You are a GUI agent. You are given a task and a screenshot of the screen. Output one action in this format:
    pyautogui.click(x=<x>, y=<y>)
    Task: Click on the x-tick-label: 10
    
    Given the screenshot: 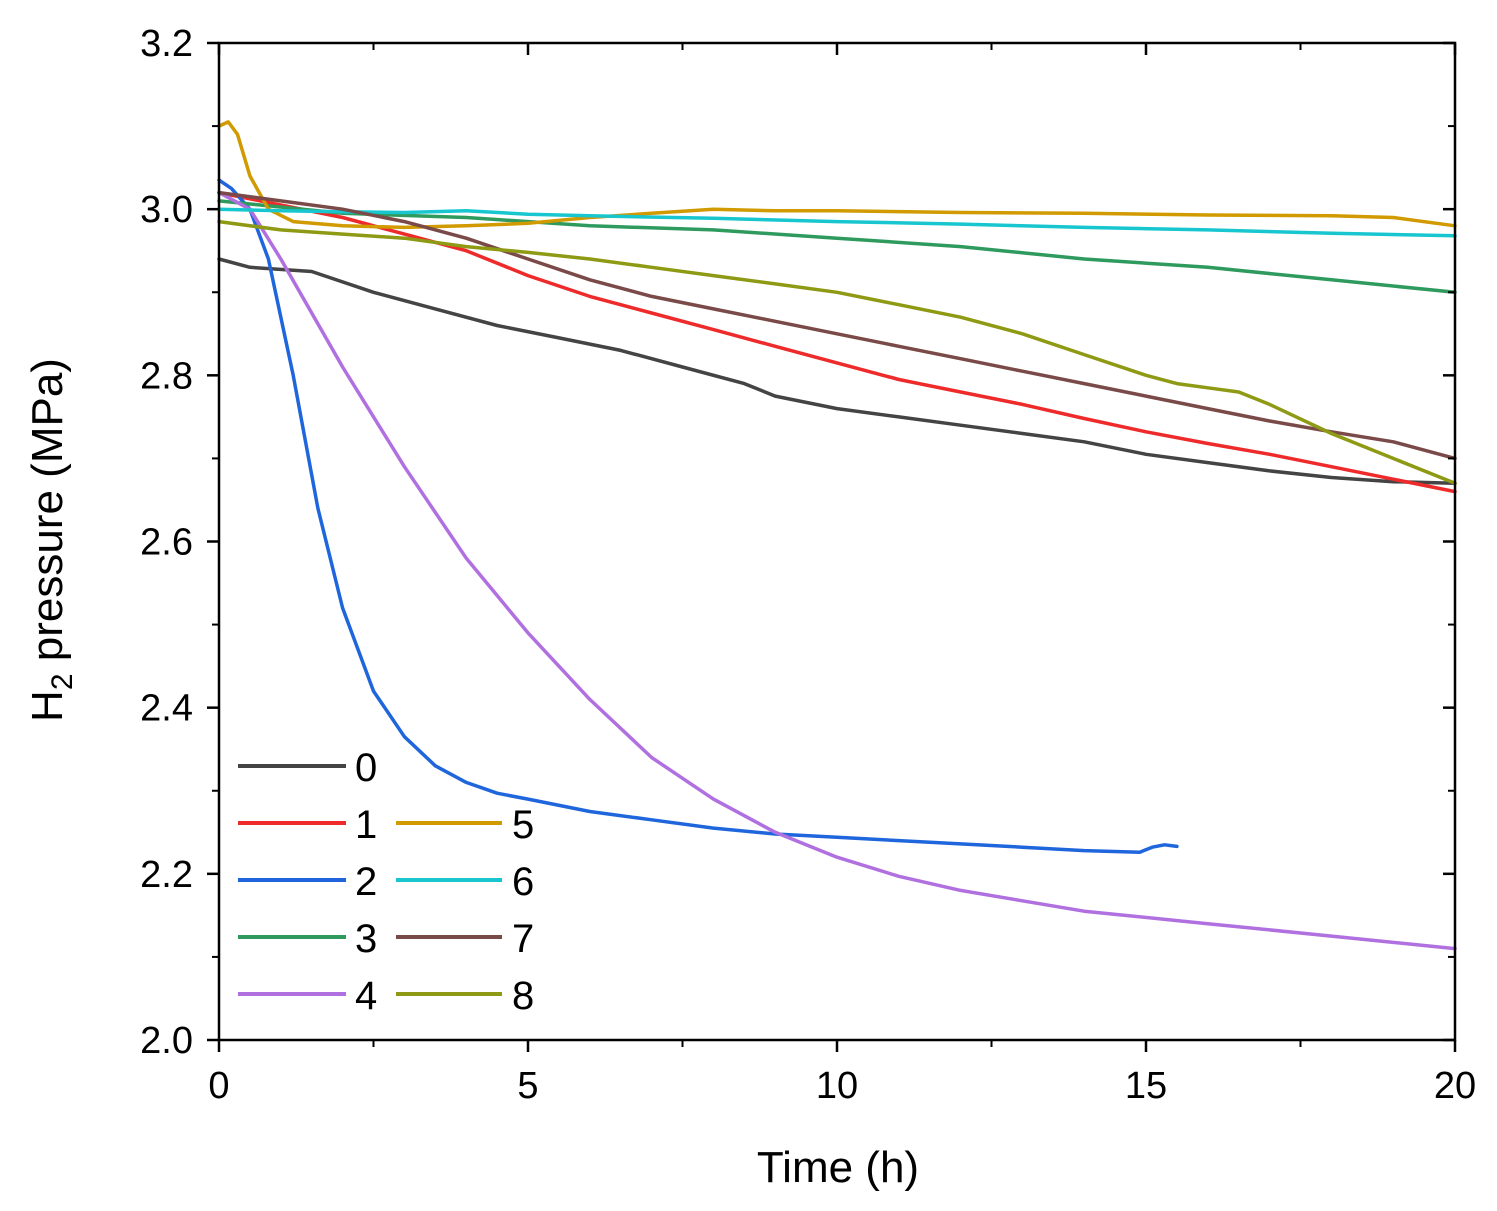 What is the action you would take?
    pyautogui.click(x=837, y=1086)
    